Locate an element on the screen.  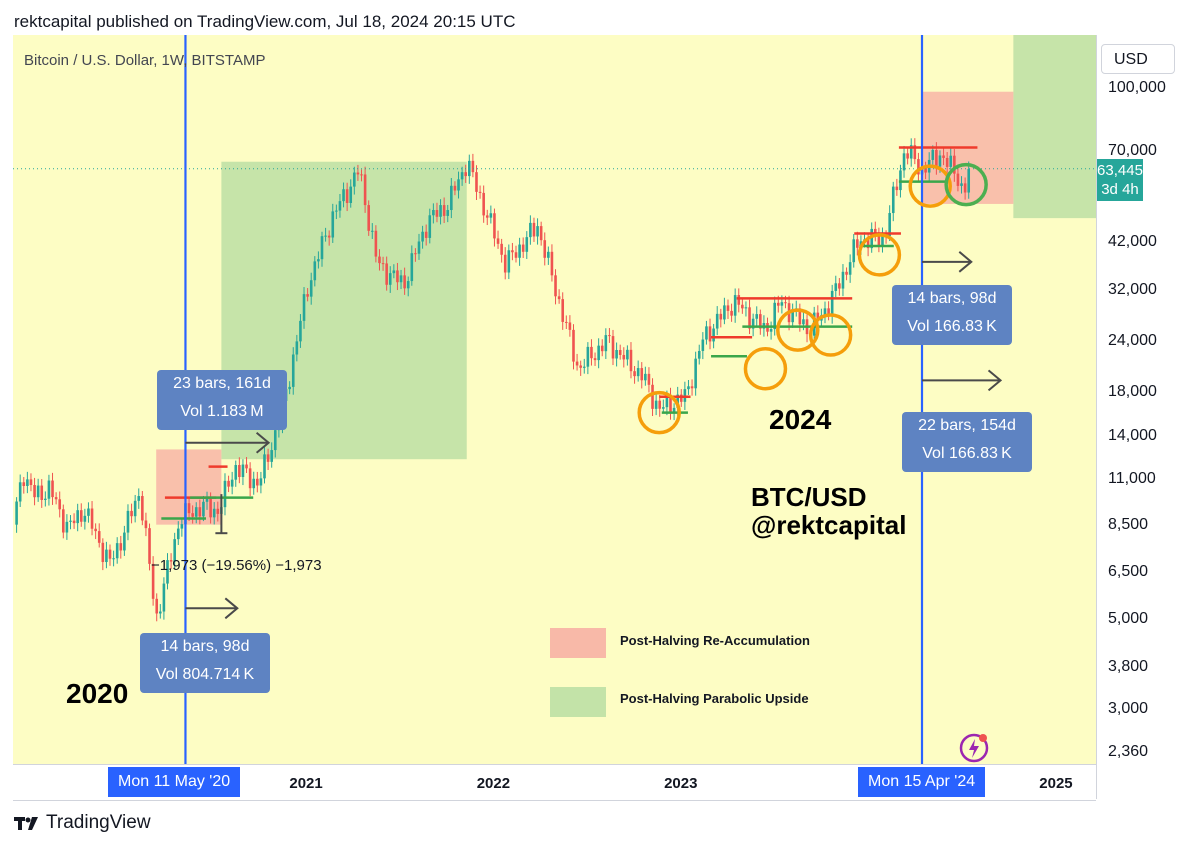
price-tick-label: 42,000 is located at coordinates (1132, 241).